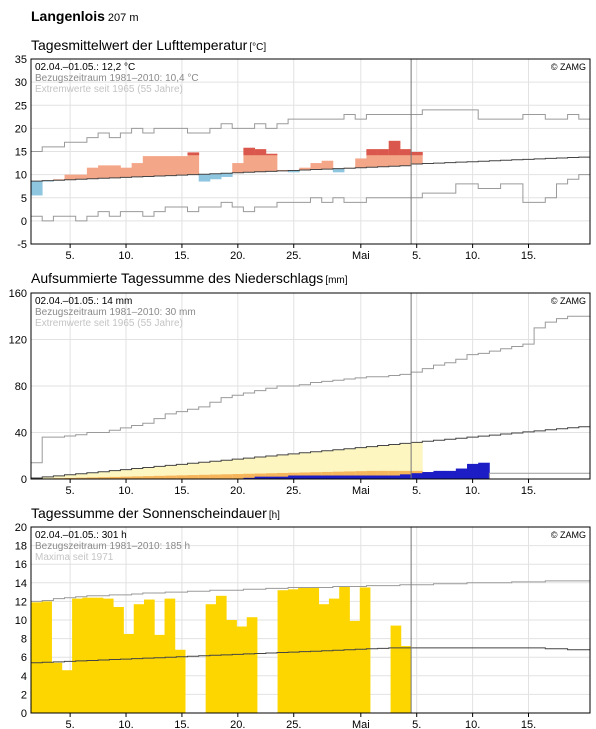 The height and width of the screenshot is (729, 596). Describe the element at coordinates (336, 280) in the screenshot. I see `precipitation-unit: [mm]` at that location.